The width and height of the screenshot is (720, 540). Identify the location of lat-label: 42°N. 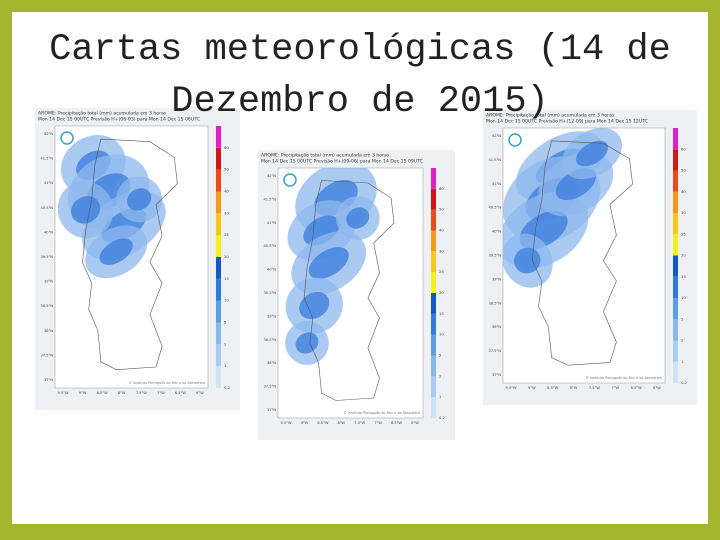
(496, 136).